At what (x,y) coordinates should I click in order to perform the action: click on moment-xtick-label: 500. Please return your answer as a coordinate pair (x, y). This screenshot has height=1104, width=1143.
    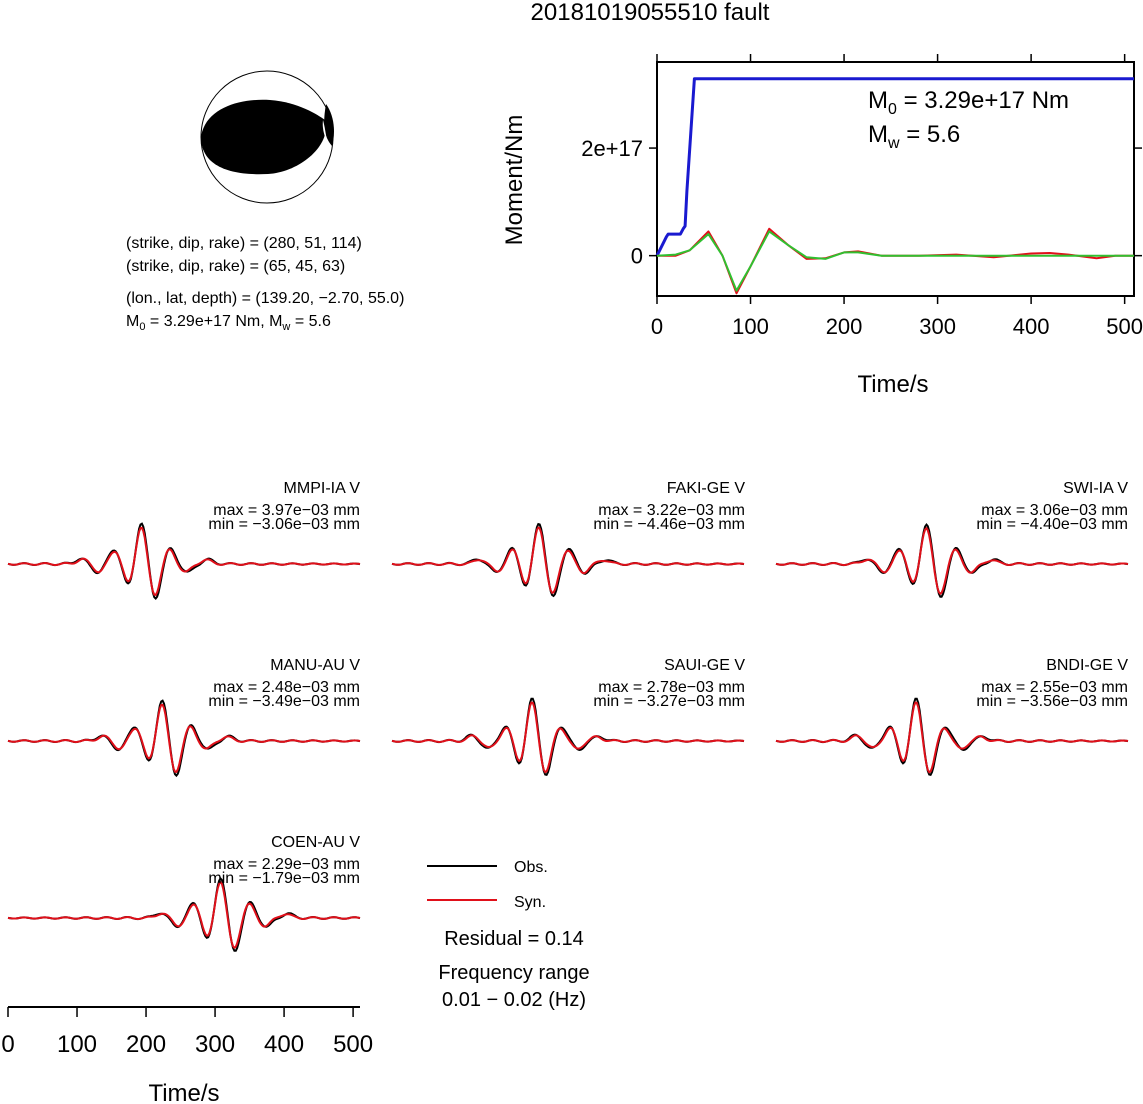
    Looking at the image, I should click on (1124, 326).